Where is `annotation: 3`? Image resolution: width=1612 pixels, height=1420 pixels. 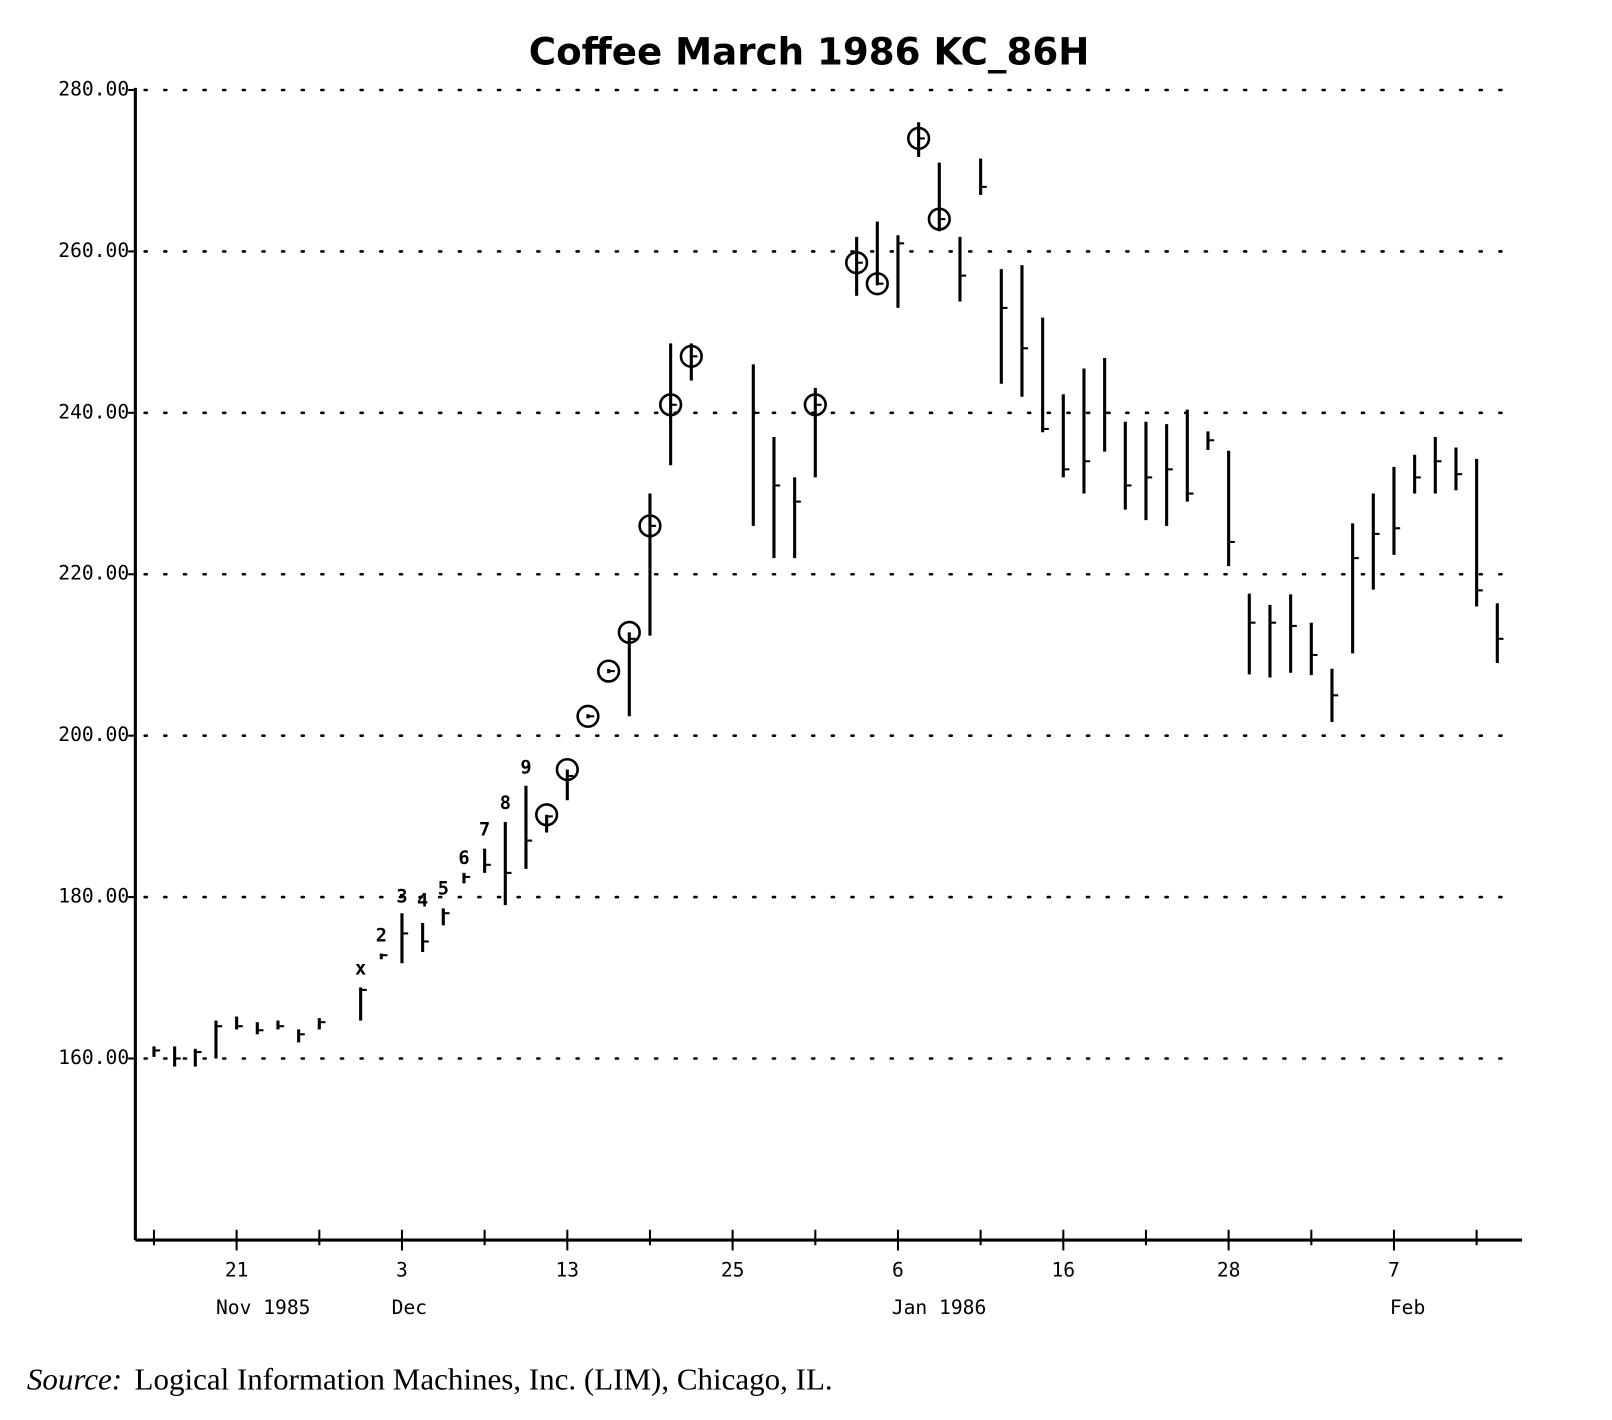
annotation: 3 is located at coordinates (401, 897).